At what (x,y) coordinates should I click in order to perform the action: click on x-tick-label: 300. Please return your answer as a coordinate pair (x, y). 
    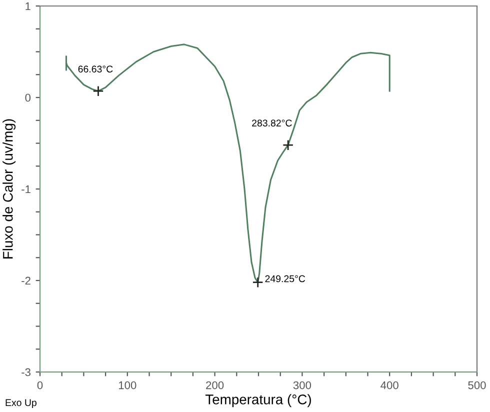
    Looking at the image, I should click on (302, 385).